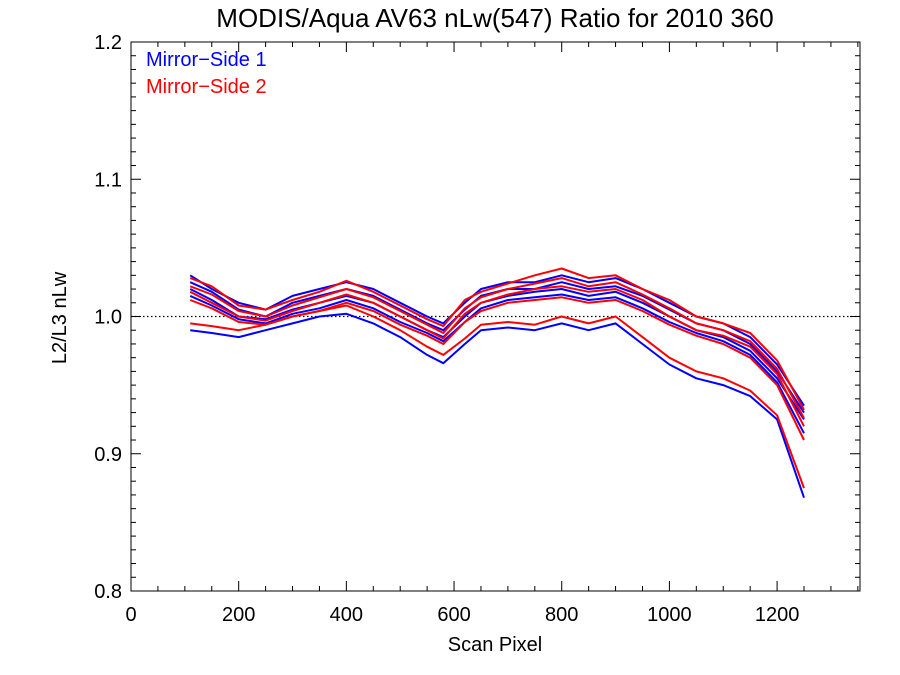 Image resolution: width=900 pixels, height=675 pixels. I want to click on x-tick-label: 600, so click(453, 615).